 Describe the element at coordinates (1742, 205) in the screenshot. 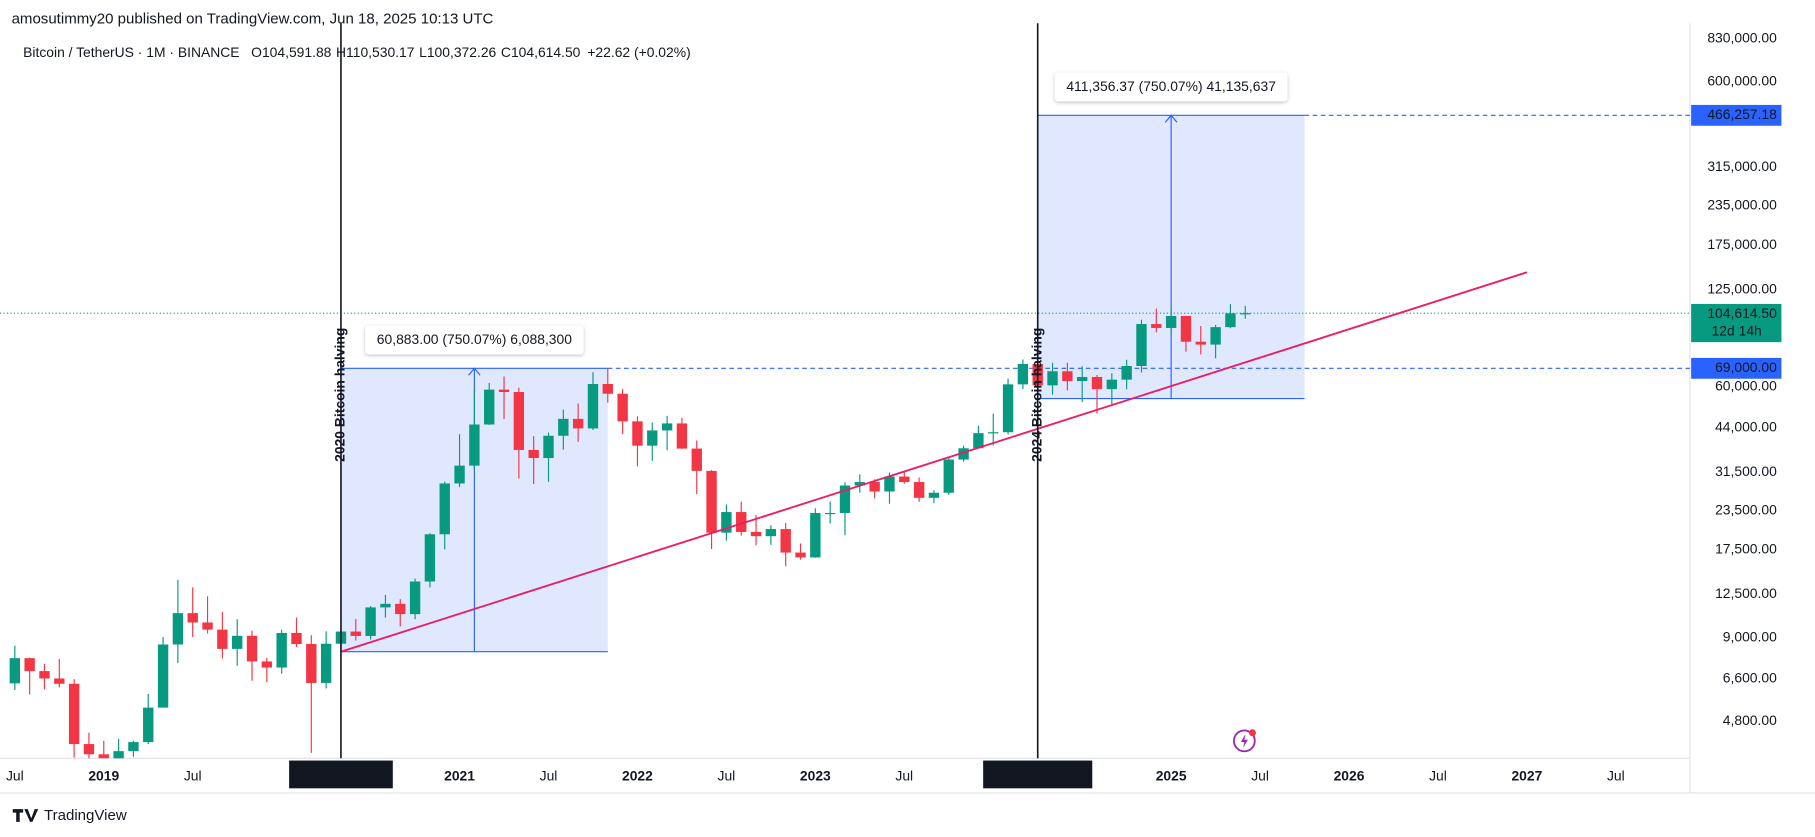

I see `y-tick-label: 235,000.00` at that location.